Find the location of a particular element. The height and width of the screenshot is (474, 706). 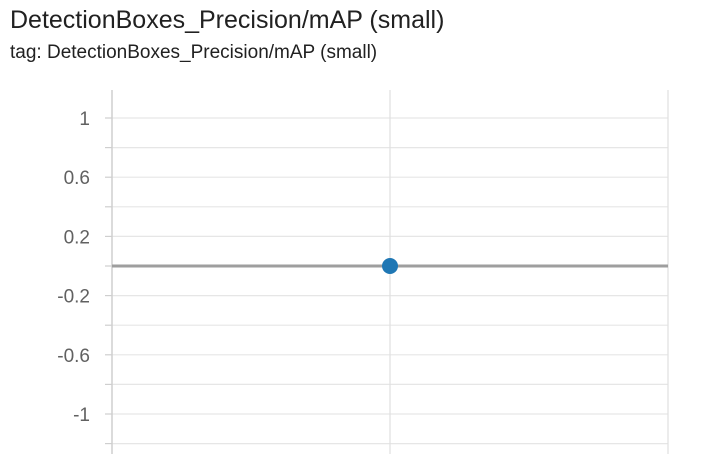

data-point is located at coordinates (390, 266).